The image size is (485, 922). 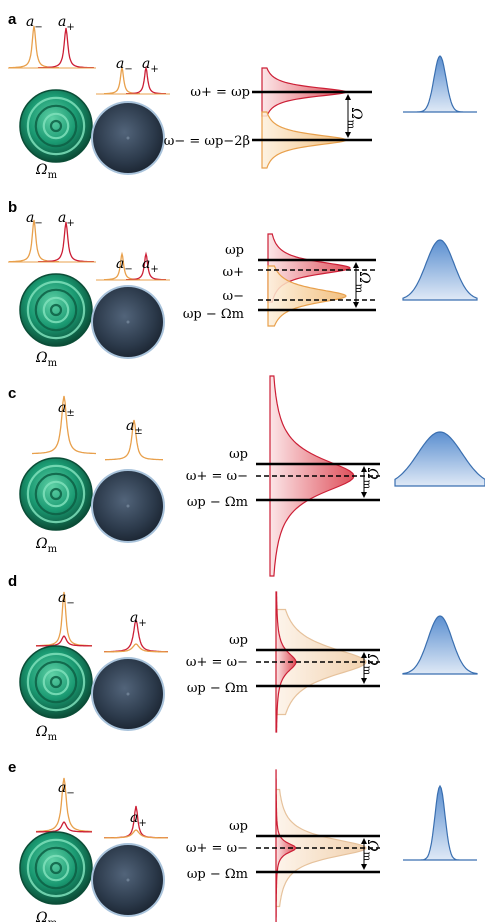 I want to click on mode-label-right-2: a+, so click(x=150, y=265).